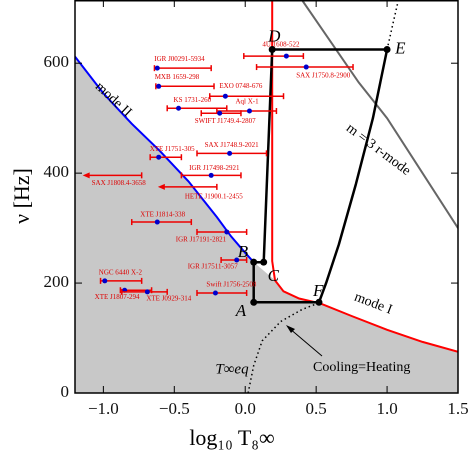 The height and width of the screenshot is (461, 471). Describe the element at coordinates (274, 275) in the screenshot. I see `state-label: C` at that location.